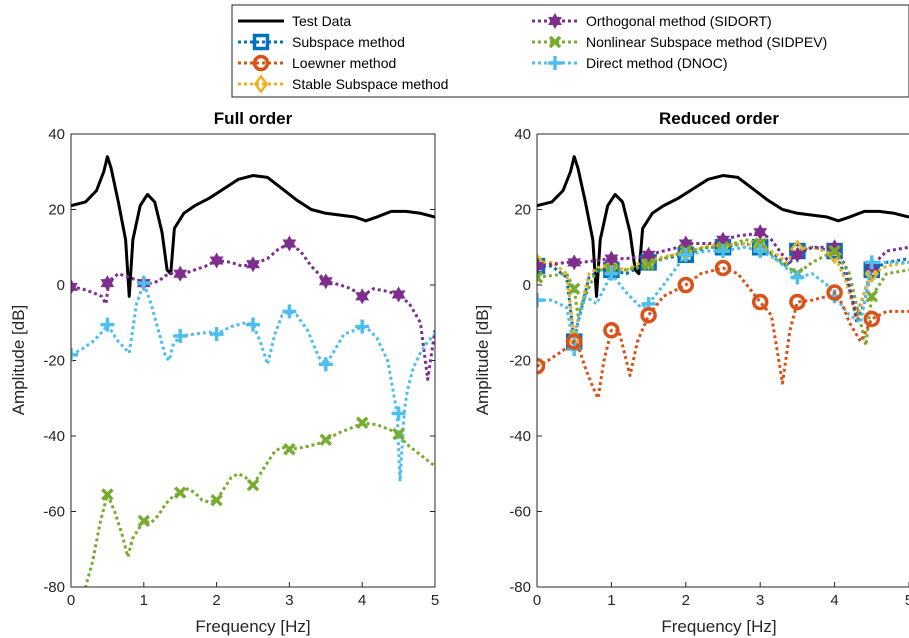 This screenshot has width=909, height=638. Describe the element at coordinates (657, 63) in the screenshot. I see `legend-label: Direct method (DNOC)` at that location.